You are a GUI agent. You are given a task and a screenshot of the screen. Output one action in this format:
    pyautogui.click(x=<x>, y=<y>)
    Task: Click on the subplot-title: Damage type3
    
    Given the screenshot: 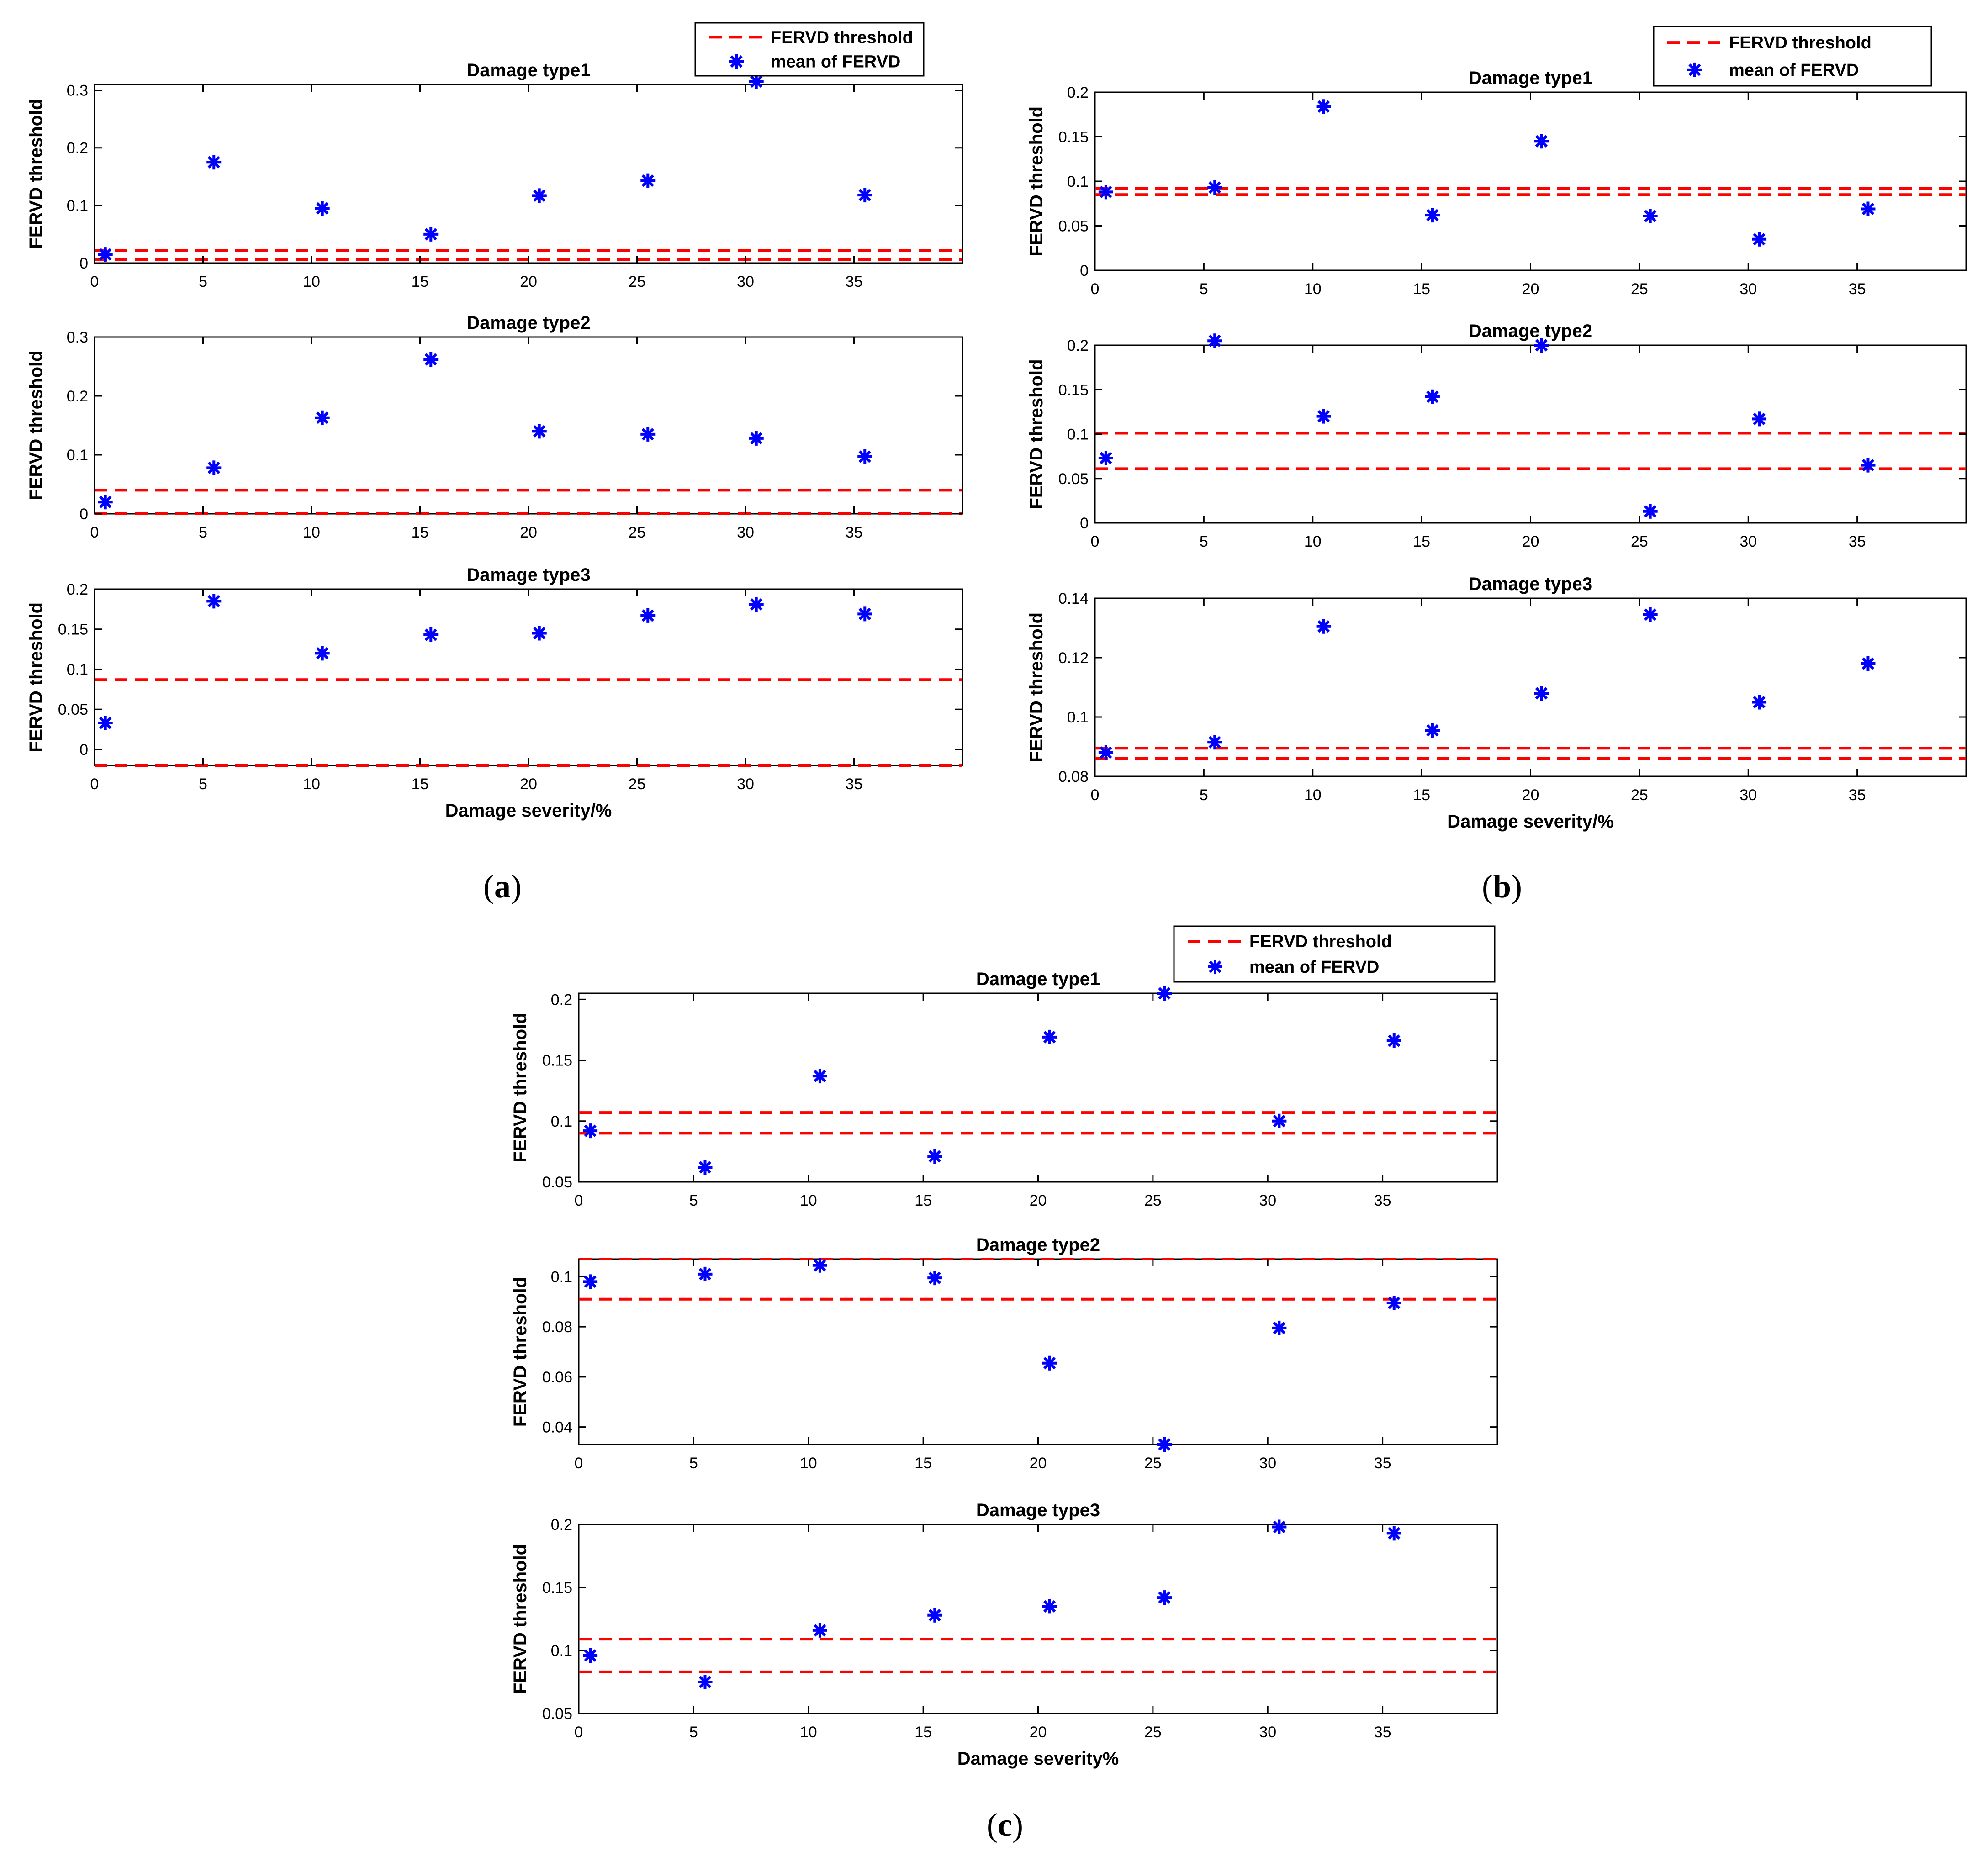 What is the action you would take?
    pyautogui.click(x=1038, y=1510)
    